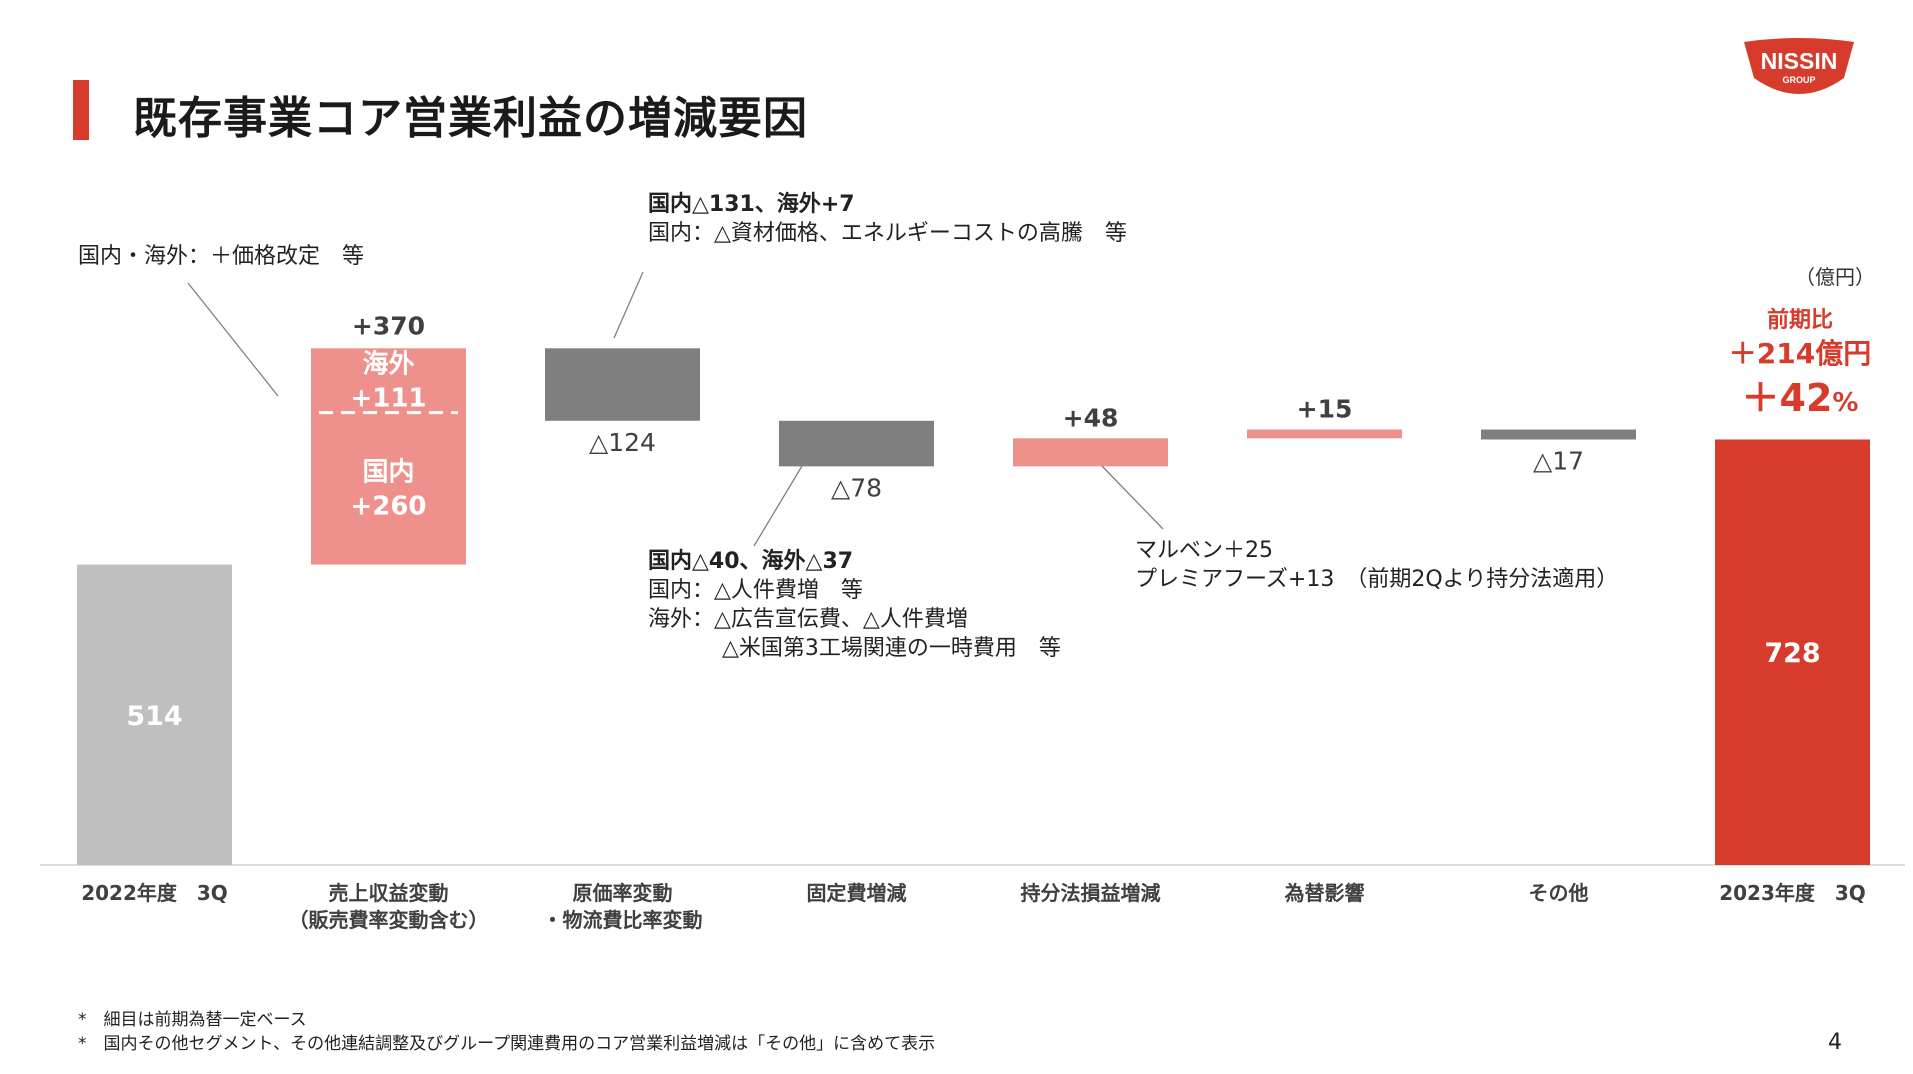 The width and height of the screenshot is (1913, 1074). I want to click on logo-subtext: GROUP, so click(1798, 80).